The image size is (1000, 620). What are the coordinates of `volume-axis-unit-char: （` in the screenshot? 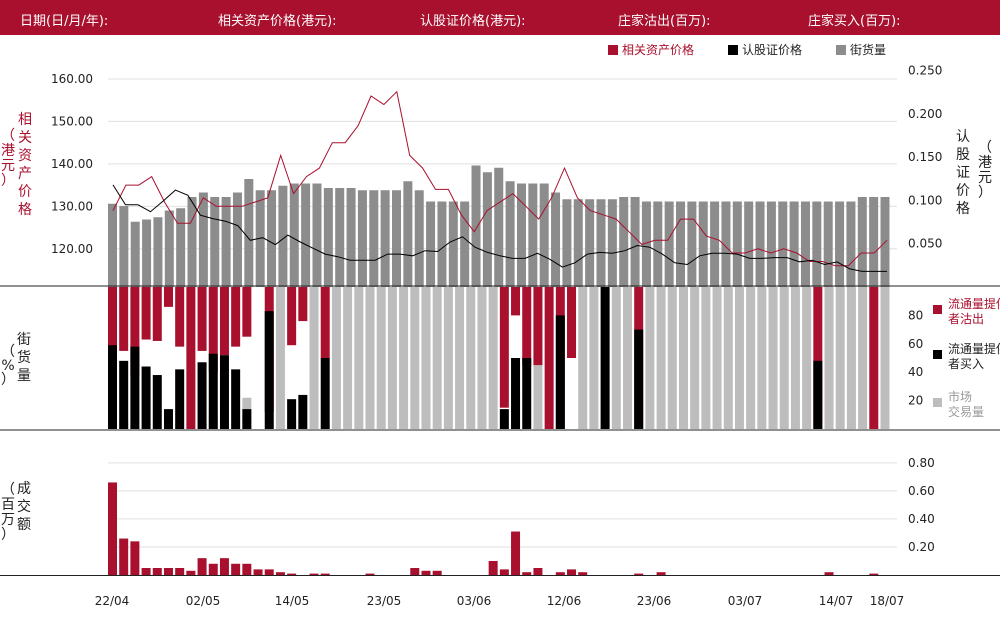 It's located at (8, 352).